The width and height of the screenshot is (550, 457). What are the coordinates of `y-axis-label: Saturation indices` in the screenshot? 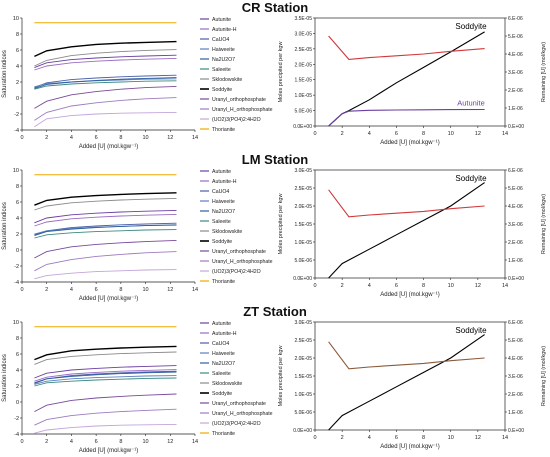 It's located at (5, 74).